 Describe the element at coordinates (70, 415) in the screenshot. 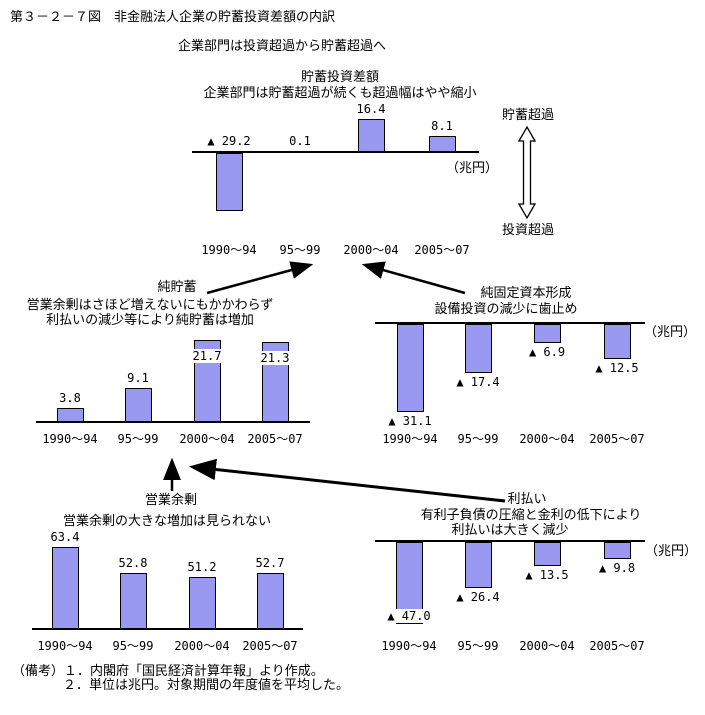

I see `bar-net_saving-1990～94` at that location.